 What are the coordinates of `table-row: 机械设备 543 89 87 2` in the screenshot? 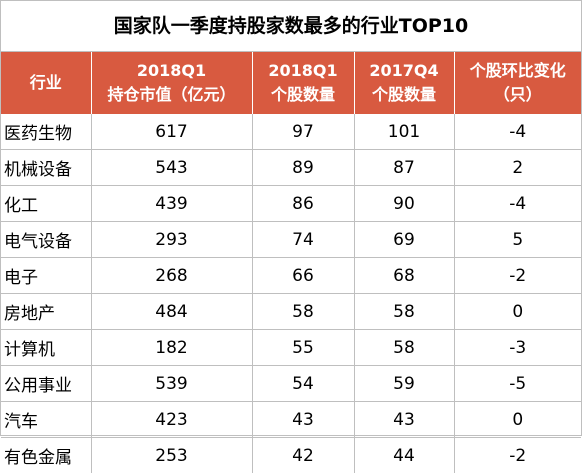 It's located at (291, 168).